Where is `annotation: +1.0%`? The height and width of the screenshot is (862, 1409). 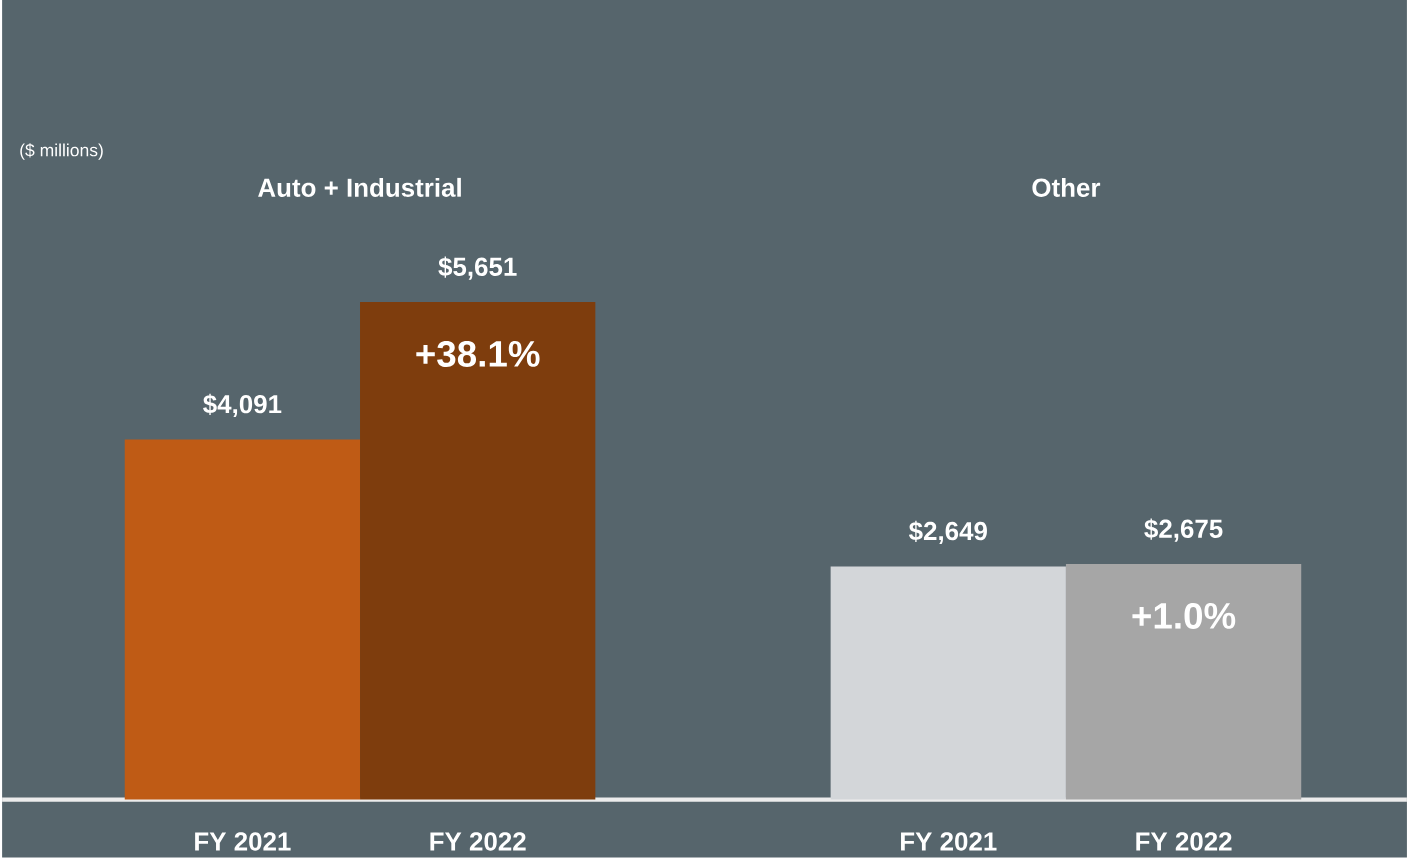 annotation: +1.0% is located at coordinates (1184, 615).